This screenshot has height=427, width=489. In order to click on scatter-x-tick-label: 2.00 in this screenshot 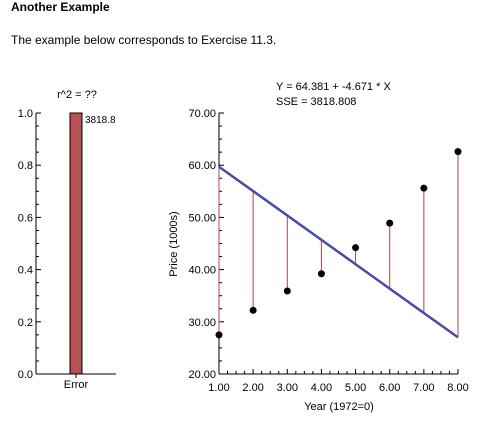, I will do `click(252, 388)`.